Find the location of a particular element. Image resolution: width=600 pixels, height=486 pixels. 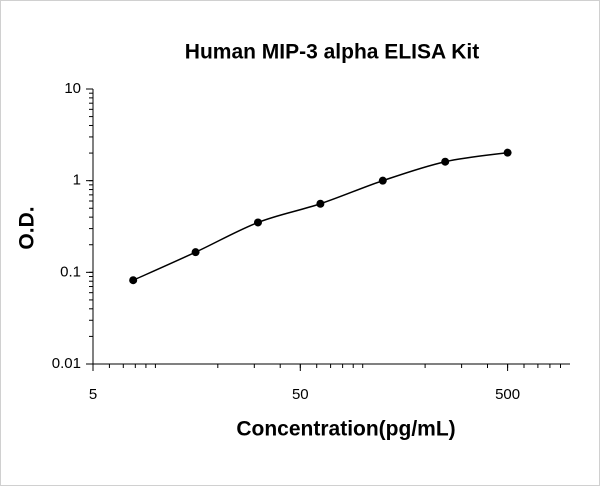

y-tick-label: 0.1 is located at coordinates (70, 271).